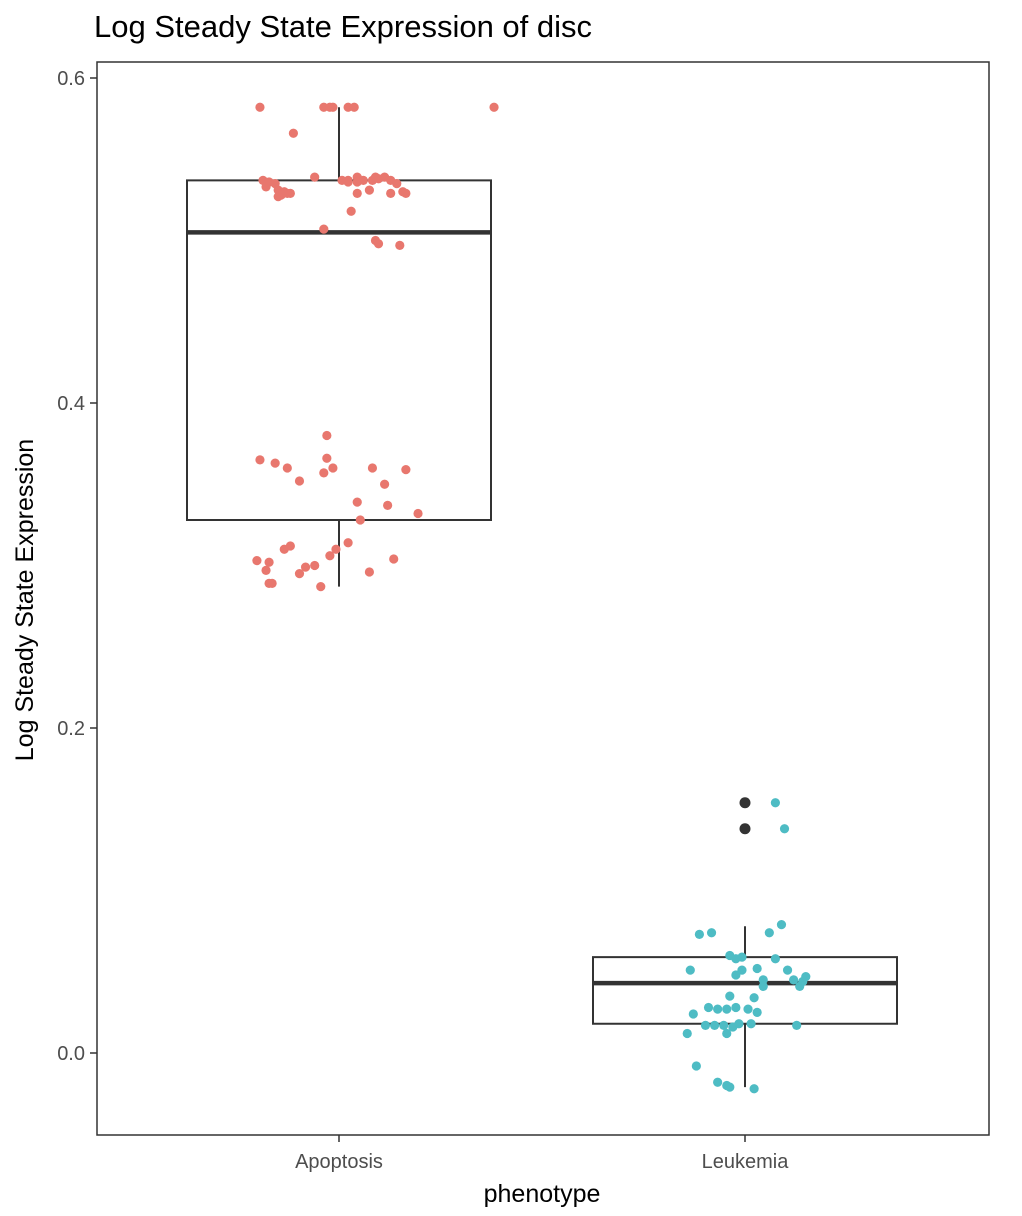 This screenshot has height=1216, width=1022. Describe the element at coordinates (339, 350) in the screenshot. I see `box-iqr` at that location.